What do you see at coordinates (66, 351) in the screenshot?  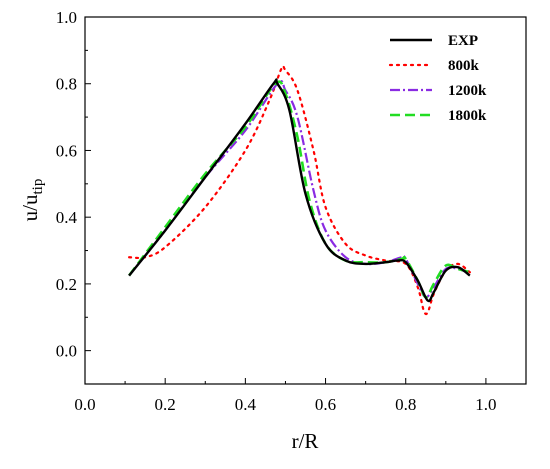 I see `y-tick-label: 0.0` at bounding box center [66, 351].